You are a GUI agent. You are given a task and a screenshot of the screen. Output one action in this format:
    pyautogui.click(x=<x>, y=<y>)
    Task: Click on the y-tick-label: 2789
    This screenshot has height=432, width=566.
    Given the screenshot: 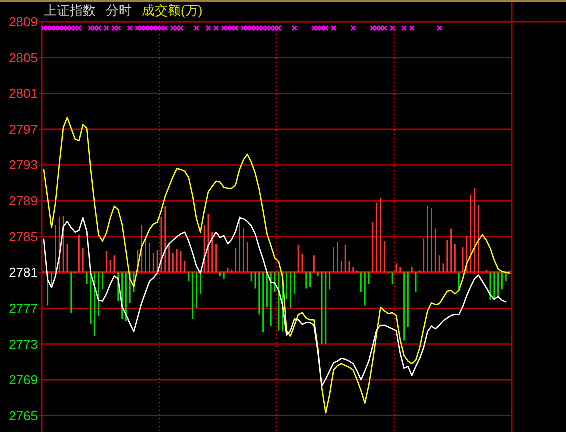 What is the action you would take?
    pyautogui.click(x=23, y=201)
    